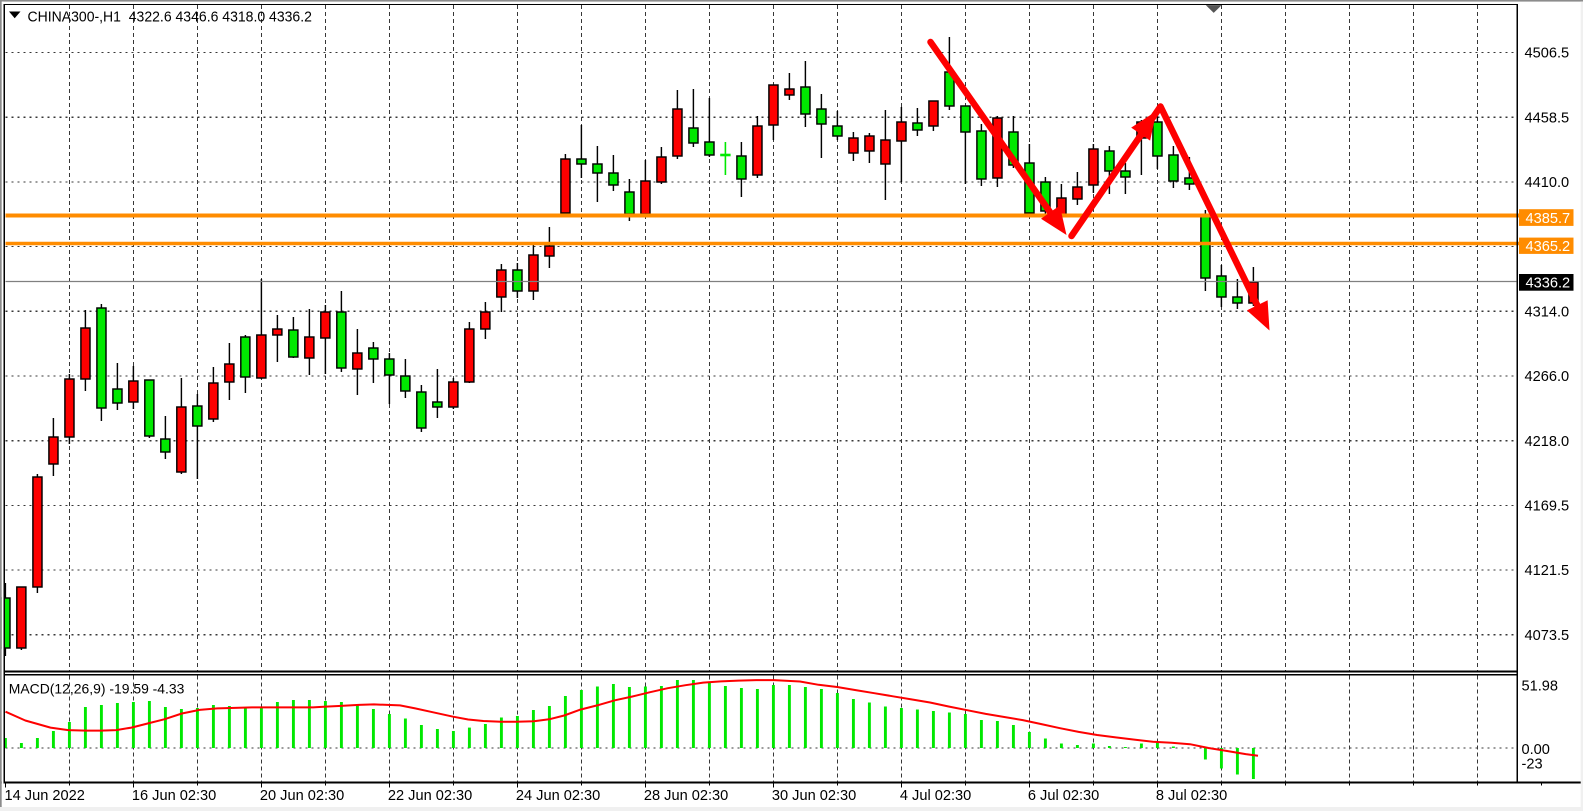 This screenshot has width=1583, height=811. Describe the element at coordinates (1063, 796) in the screenshot. I see `svg-text: 6 Jul 02:30` at that location.